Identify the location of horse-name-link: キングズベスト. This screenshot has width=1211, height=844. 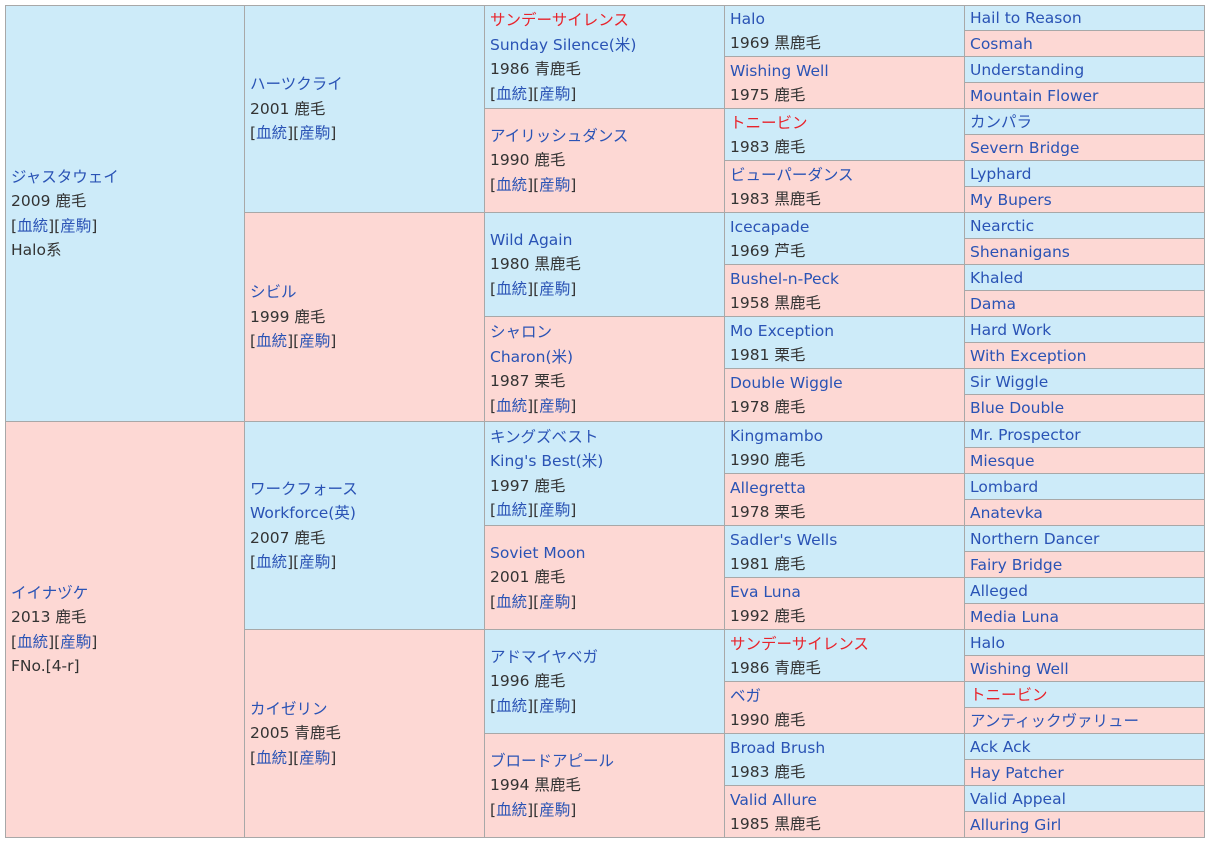
(544, 436).